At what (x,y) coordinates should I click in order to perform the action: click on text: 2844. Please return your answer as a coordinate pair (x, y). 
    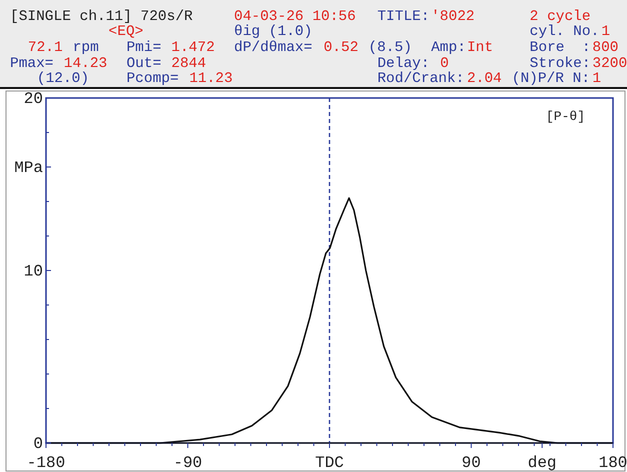
    Looking at the image, I should click on (188, 64).